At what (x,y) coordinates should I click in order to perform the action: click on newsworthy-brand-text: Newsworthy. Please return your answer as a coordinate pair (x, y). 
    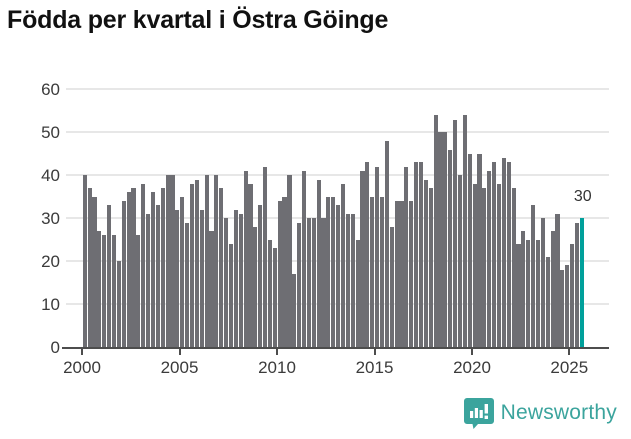
    Looking at the image, I should click on (558, 412).